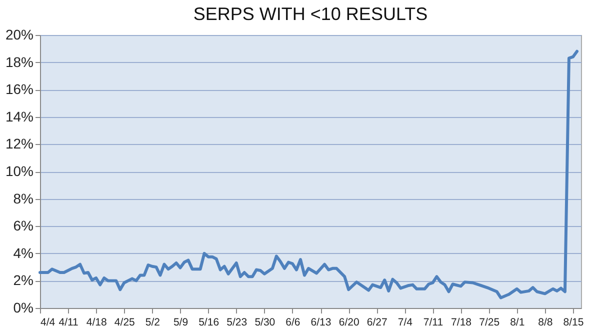 The width and height of the screenshot is (589, 332). I want to click on x-tick-label: 7/11, so click(433, 322).